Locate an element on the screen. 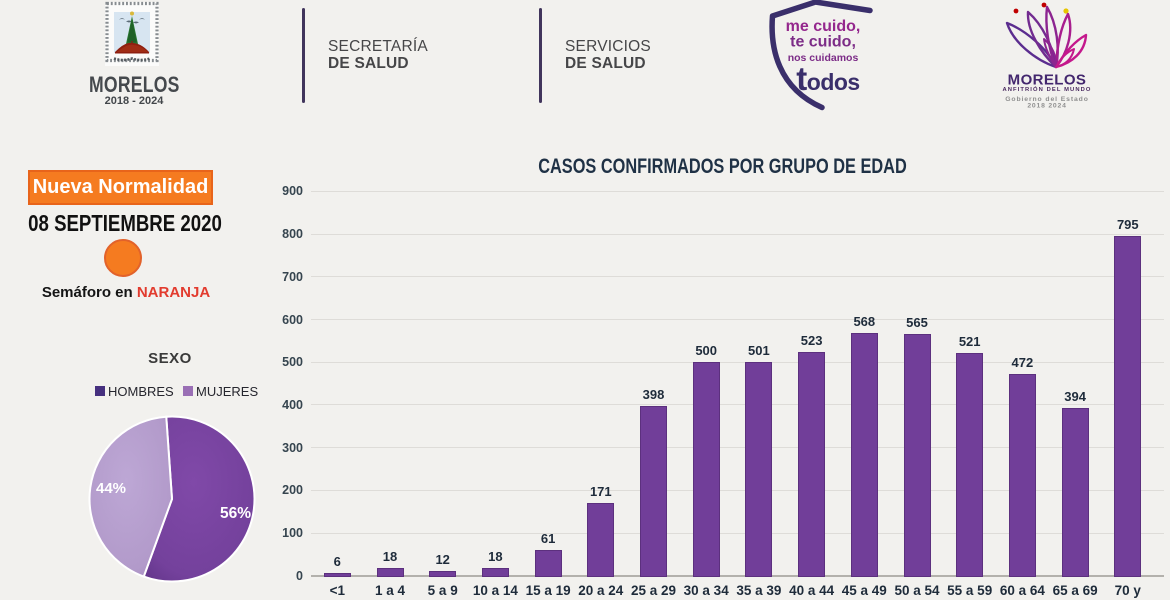 This screenshot has width=1170, height=600. svg-text: todos is located at coordinates (827, 78).